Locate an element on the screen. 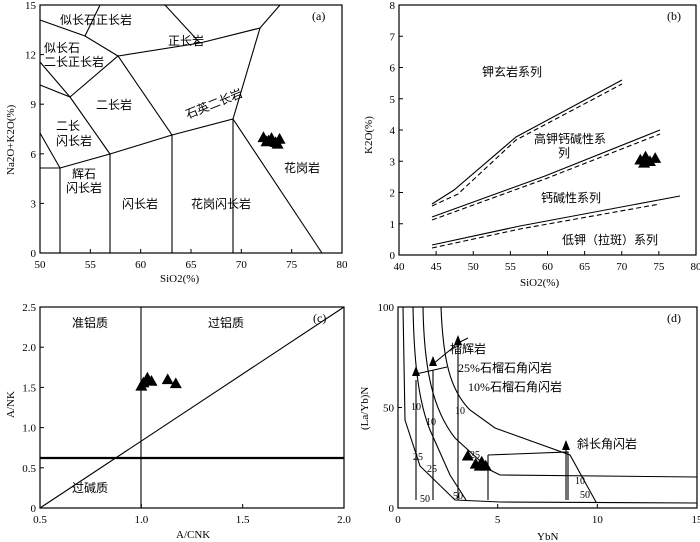 The image size is (700, 542). d-leader-eclogite is located at coordinates (431, 370).